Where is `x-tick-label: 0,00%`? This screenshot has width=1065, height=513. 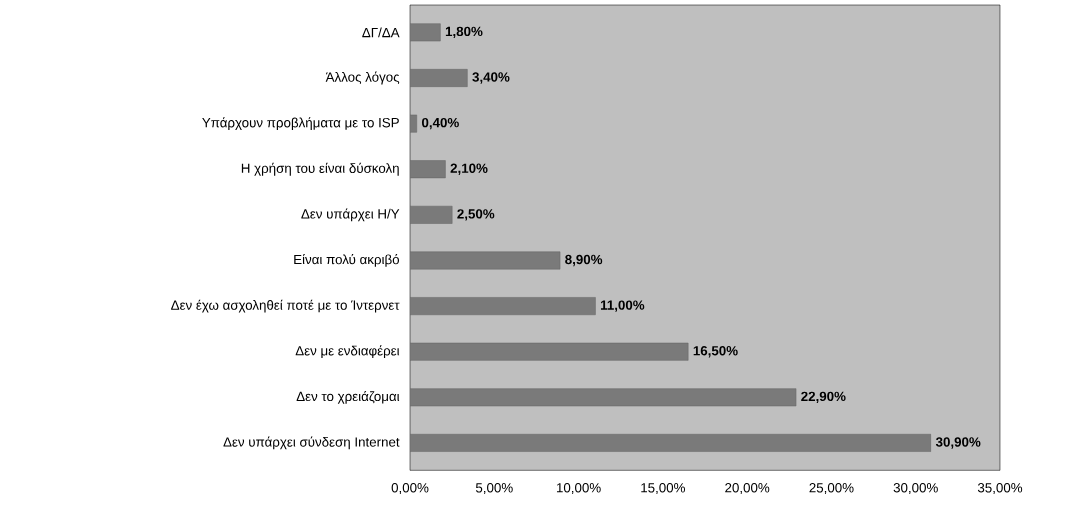
x-tick-label: 0,00% is located at coordinates (410, 489).